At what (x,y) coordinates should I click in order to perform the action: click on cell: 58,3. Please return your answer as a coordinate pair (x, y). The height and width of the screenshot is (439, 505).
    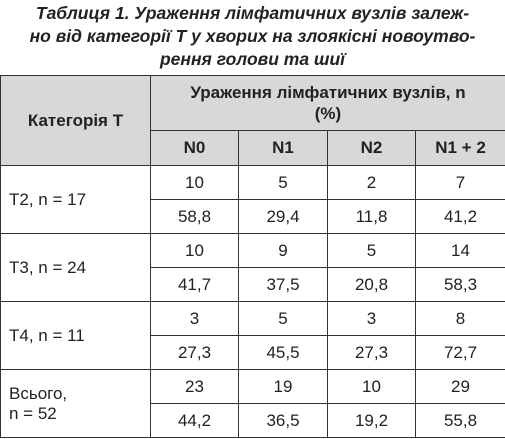
    Looking at the image, I should click on (460, 284).